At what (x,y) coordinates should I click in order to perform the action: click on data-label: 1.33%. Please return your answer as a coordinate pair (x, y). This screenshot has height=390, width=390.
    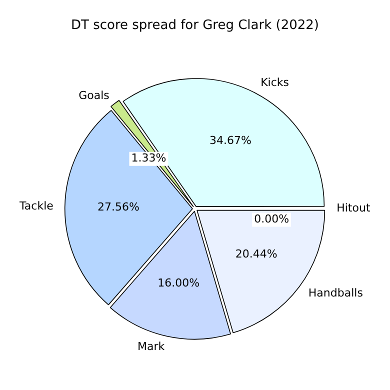
    Looking at the image, I should click on (148, 158).